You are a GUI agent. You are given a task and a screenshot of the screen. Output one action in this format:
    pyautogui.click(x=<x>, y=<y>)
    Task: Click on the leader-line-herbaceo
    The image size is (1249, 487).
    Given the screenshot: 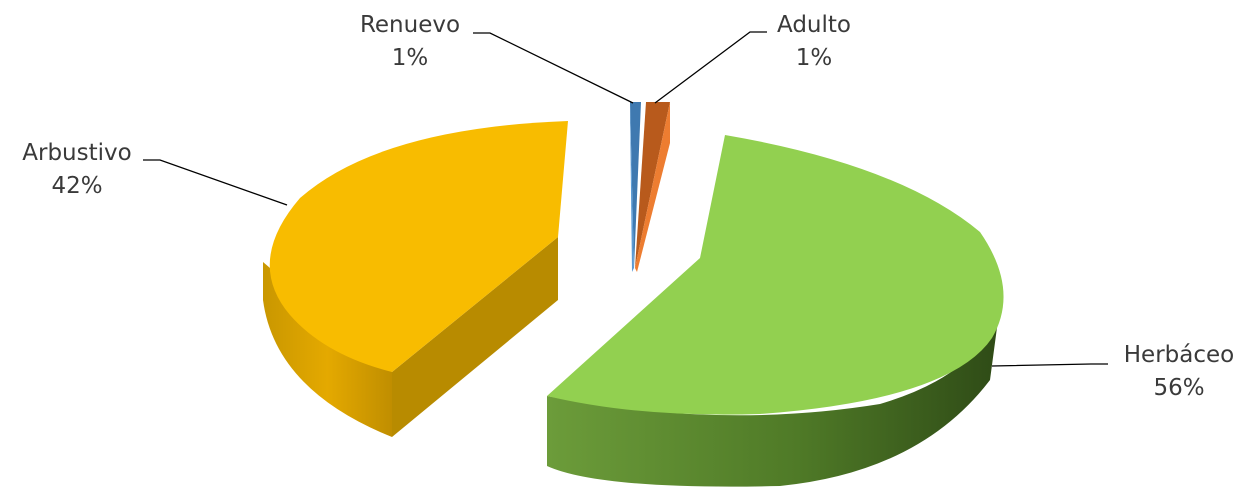 What is the action you would take?
    pyautogui.click(x=1049, y=365)
    